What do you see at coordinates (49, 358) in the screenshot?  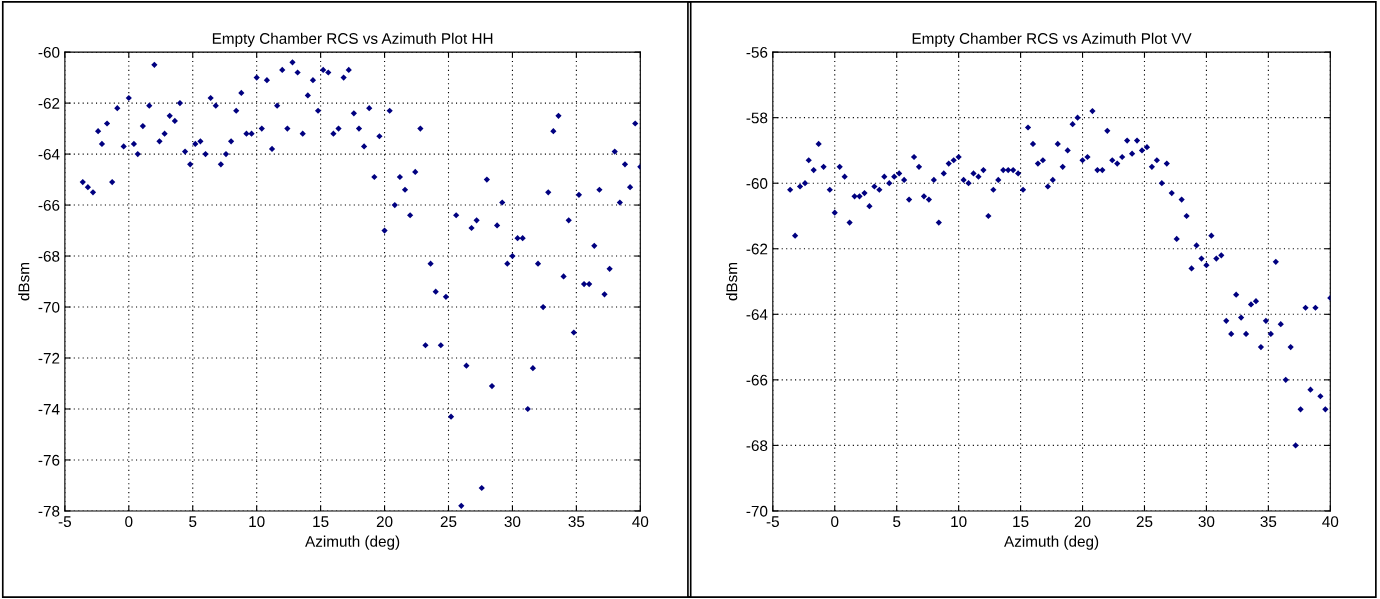 I see `y-tick-label: -72` at bounding box center [49, 358].